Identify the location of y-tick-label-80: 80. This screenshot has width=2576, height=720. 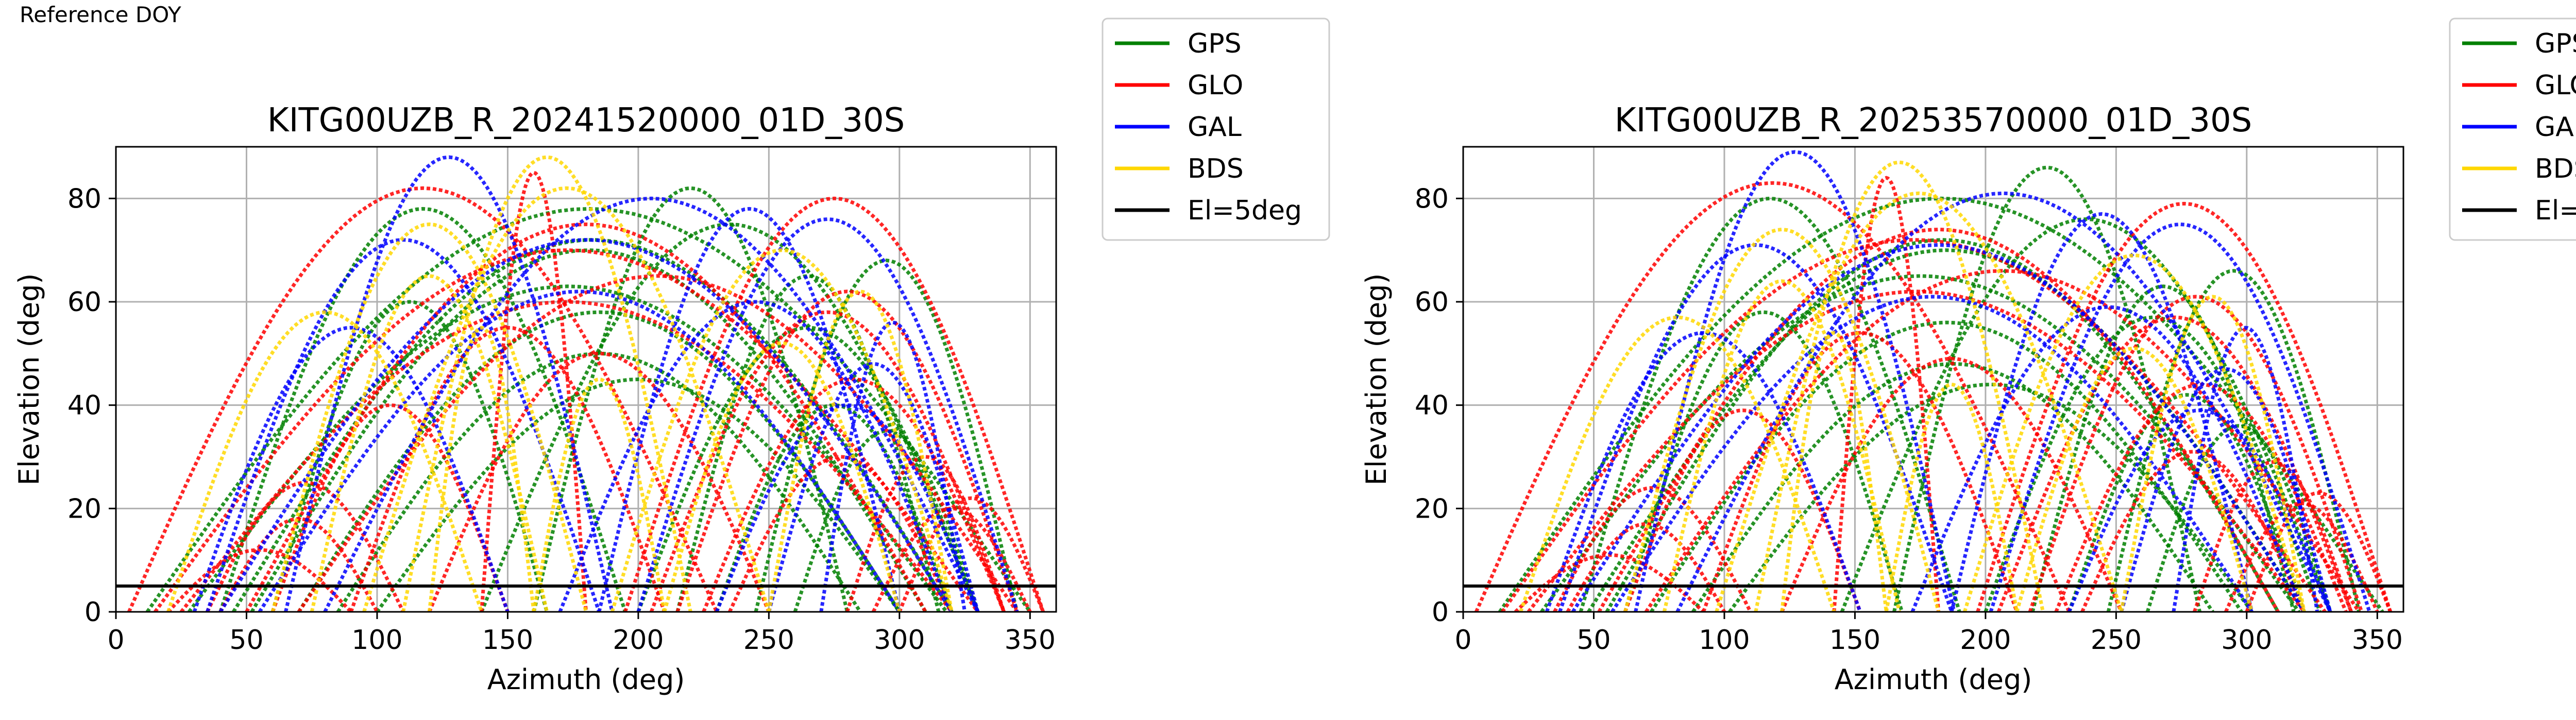
(84, 198).